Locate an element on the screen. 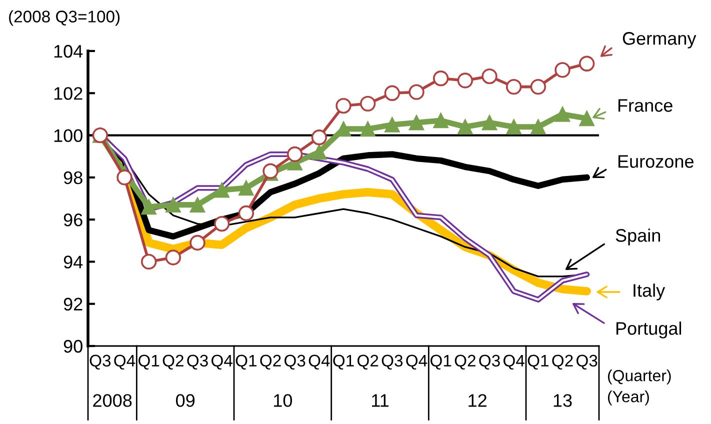  text: 10 is located at coordinates (283, 400).